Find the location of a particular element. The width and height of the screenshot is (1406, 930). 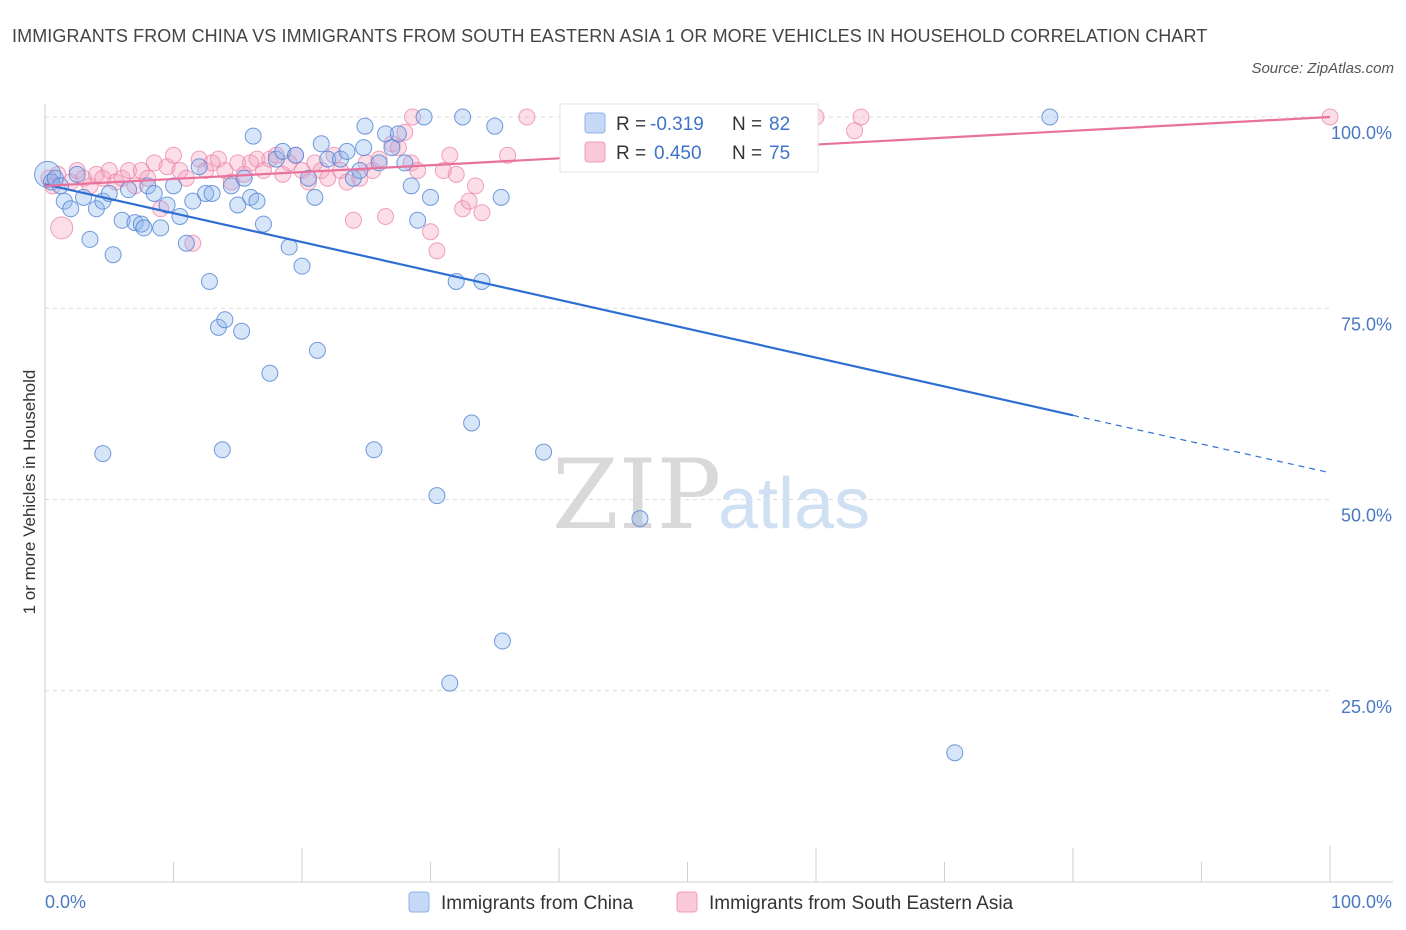

watermark-zip: ZIP is located at coordinates (636, 495).